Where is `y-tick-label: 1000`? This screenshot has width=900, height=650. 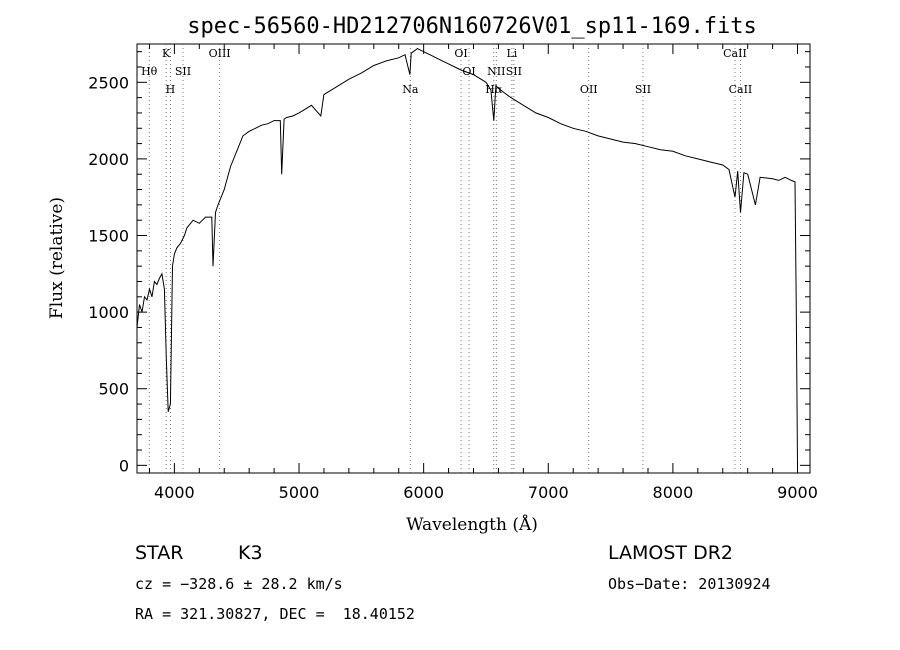
y-tick-label: 1000 is located at coordinates (108, 312).